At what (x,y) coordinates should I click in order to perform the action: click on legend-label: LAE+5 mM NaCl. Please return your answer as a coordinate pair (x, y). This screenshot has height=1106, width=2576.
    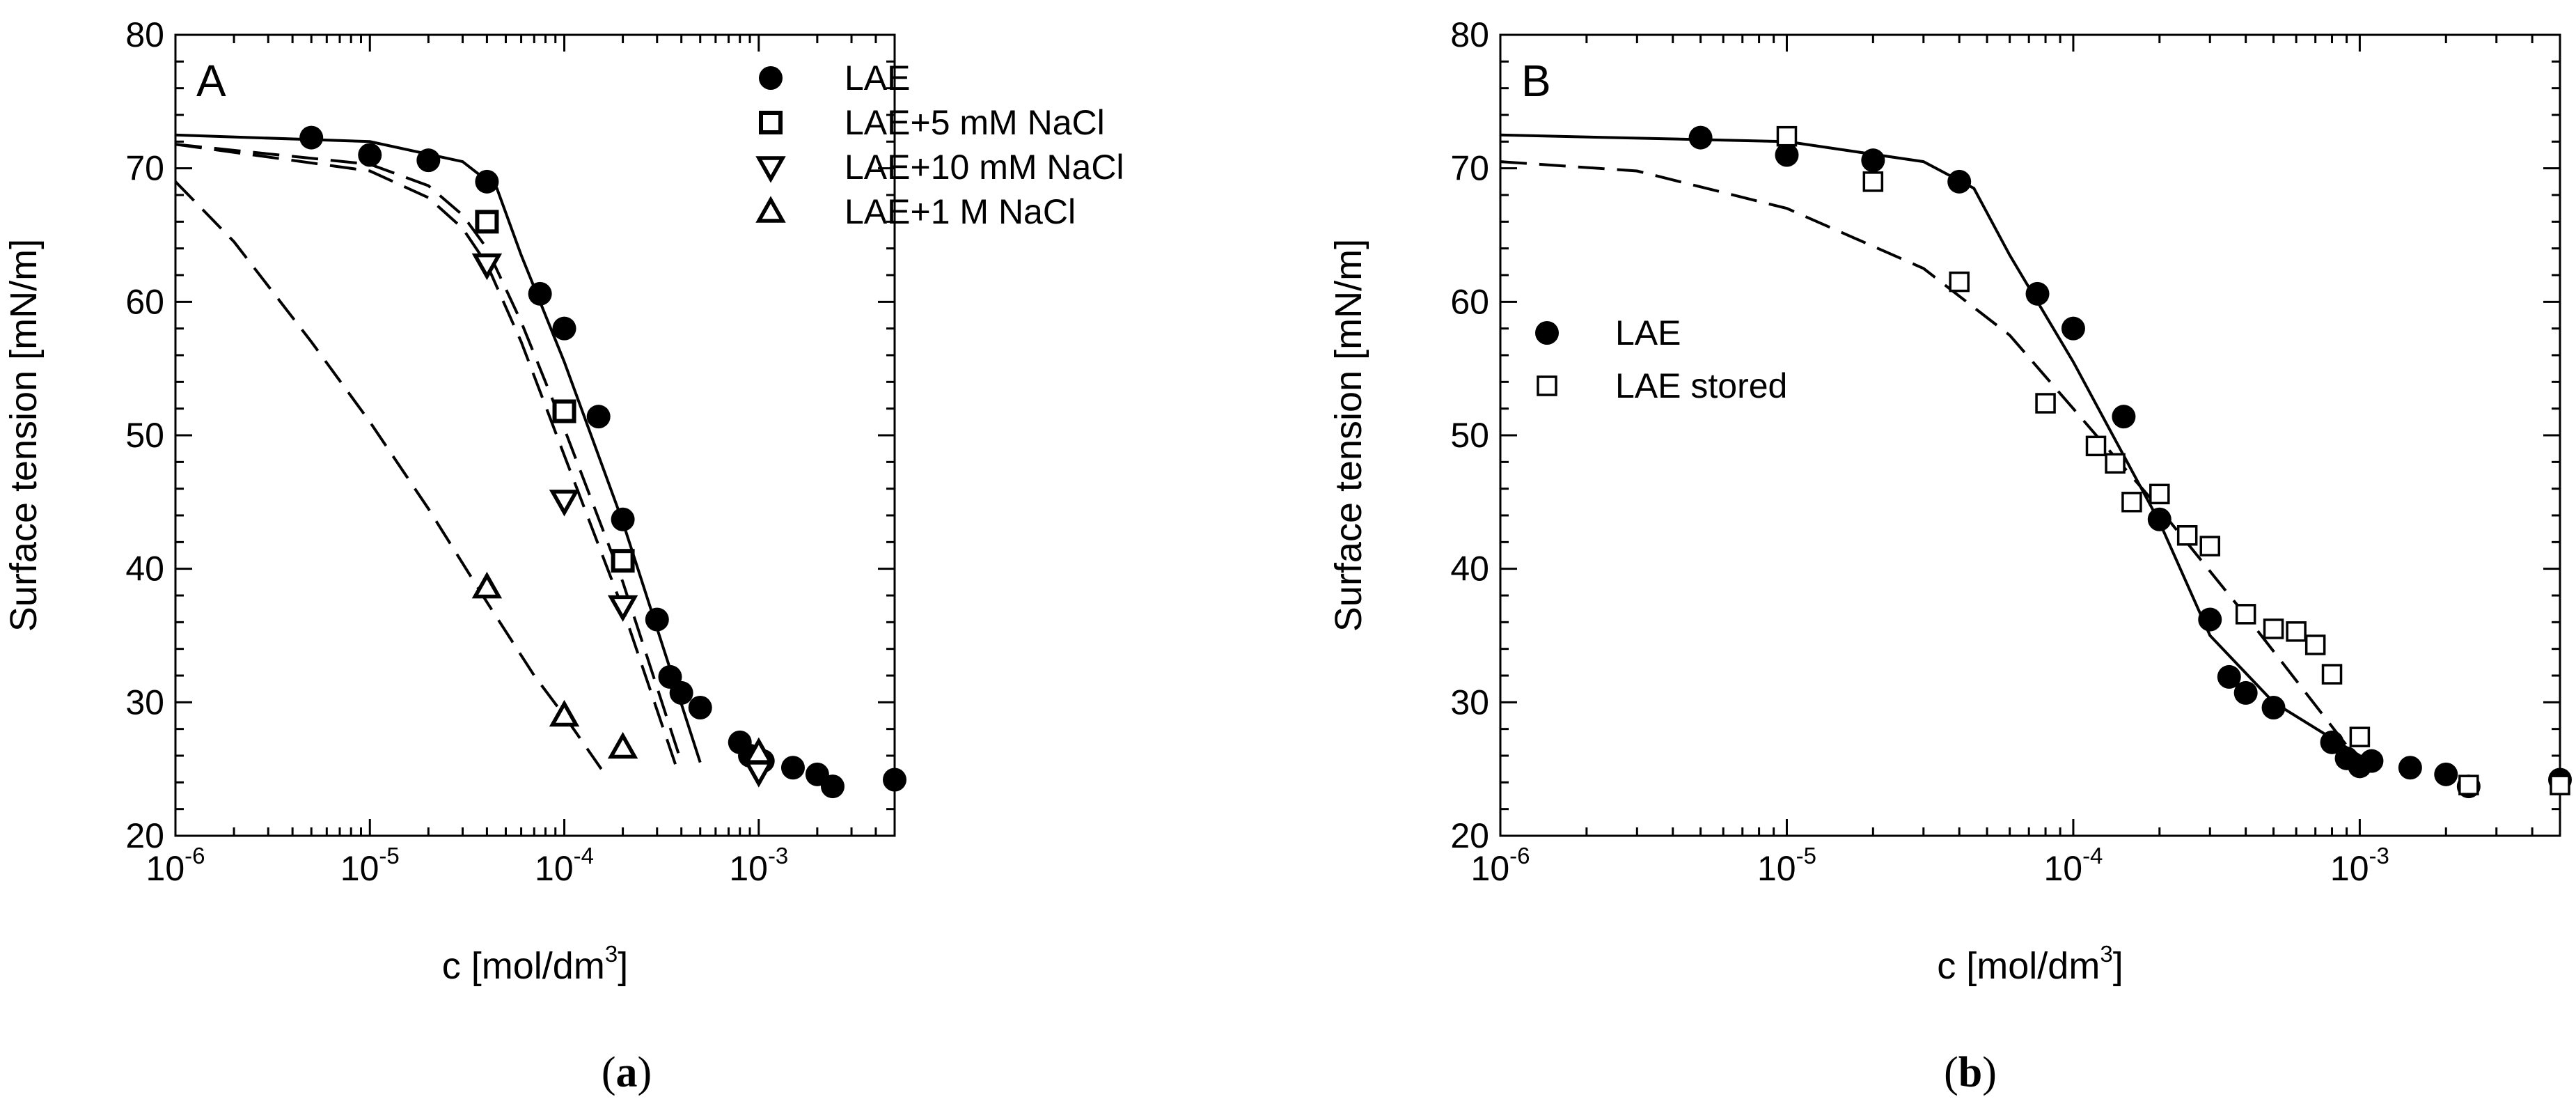
    Looking at the image, I should click on (975, 123).